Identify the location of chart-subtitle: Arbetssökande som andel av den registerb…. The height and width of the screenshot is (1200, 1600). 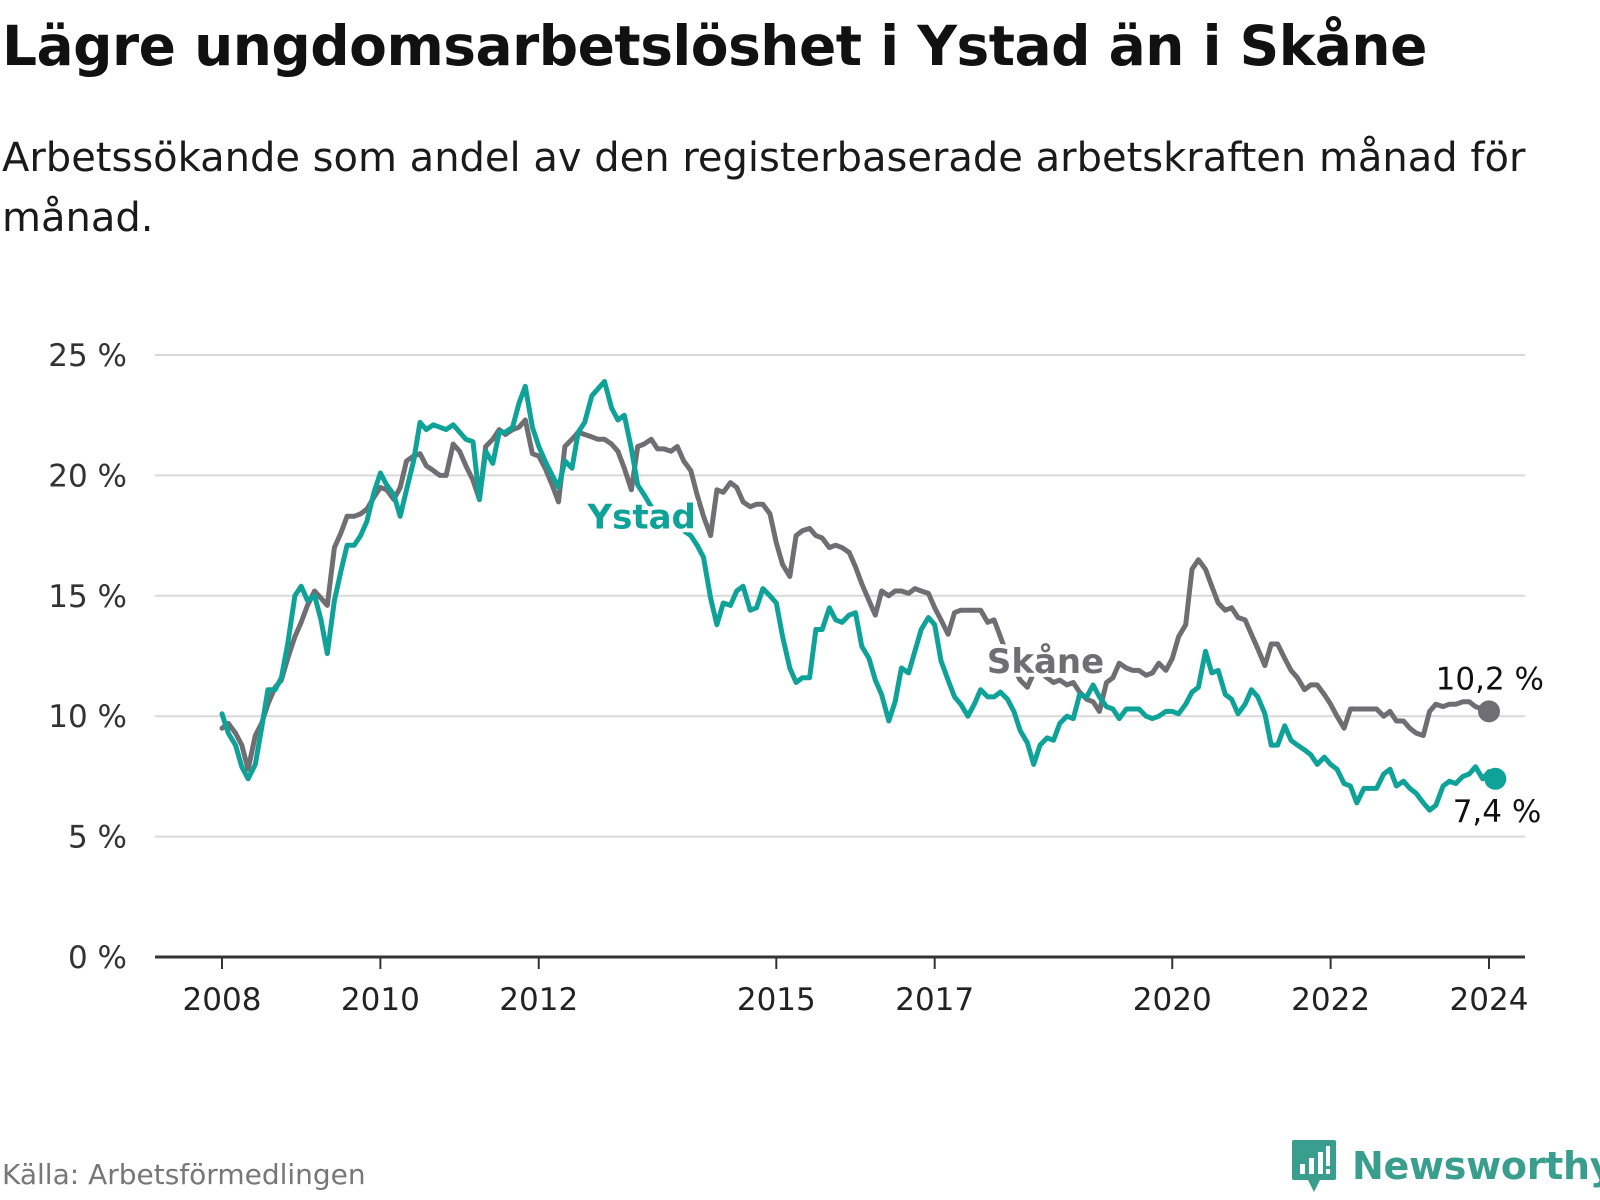
(764, 188).